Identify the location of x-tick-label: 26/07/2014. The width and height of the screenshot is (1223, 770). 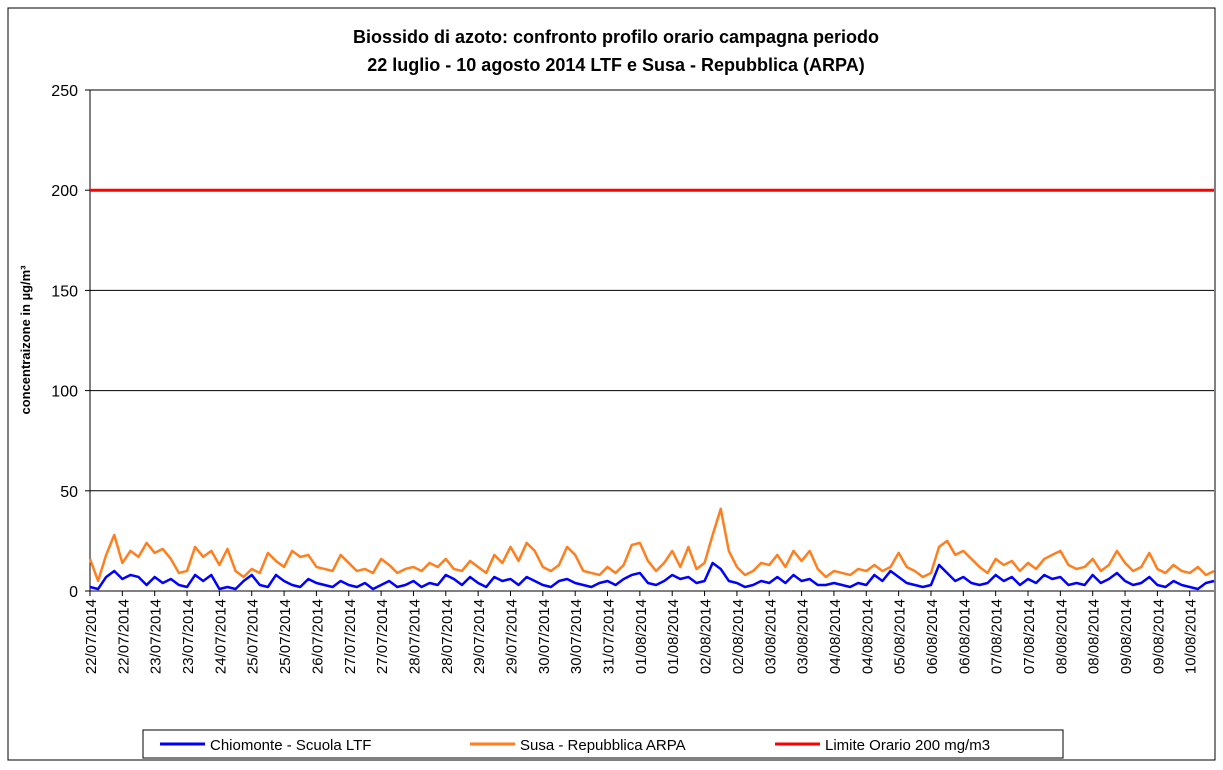
(317, 636).